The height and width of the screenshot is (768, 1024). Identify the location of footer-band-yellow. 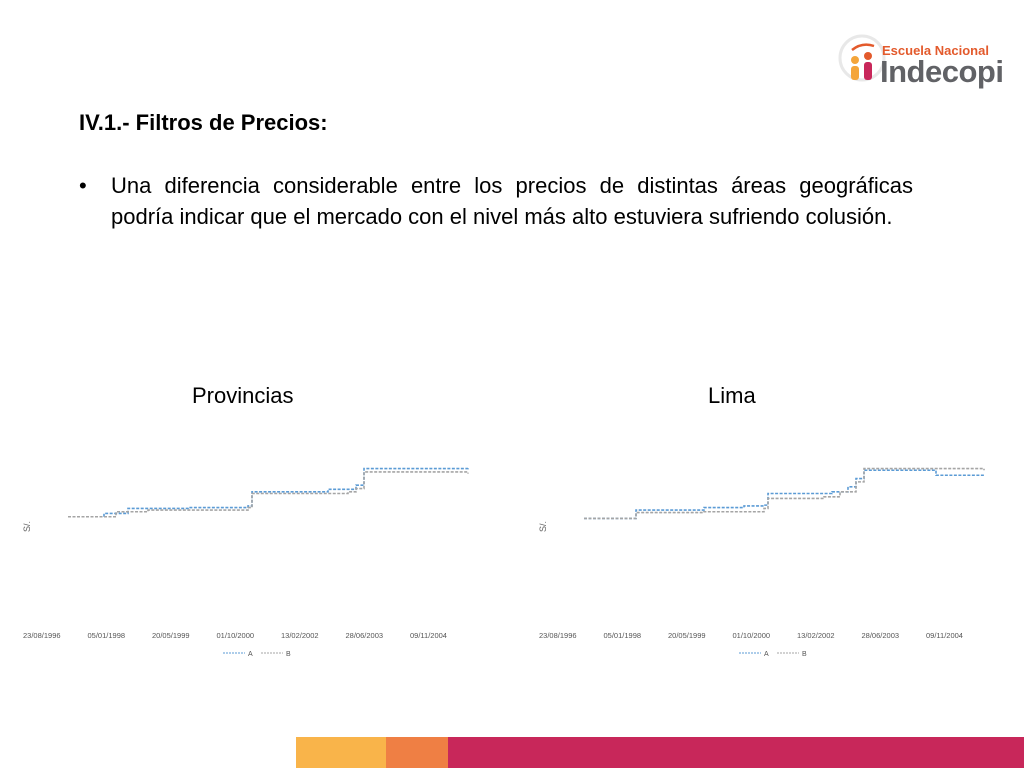
(341, 752).